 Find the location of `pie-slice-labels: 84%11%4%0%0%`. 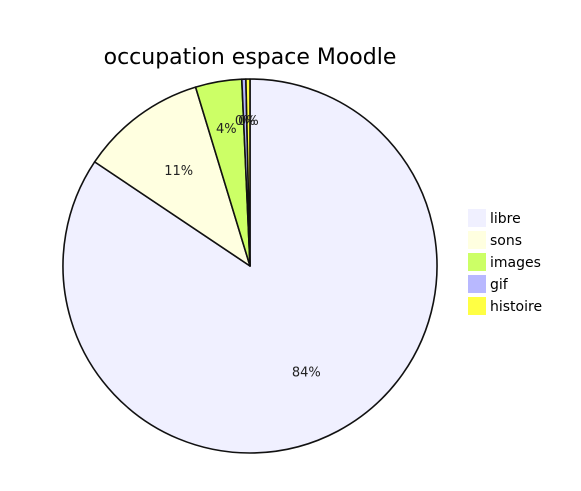

pie-slice-labels: 84%11%4%0%0% is located at coordinates (242, 247).